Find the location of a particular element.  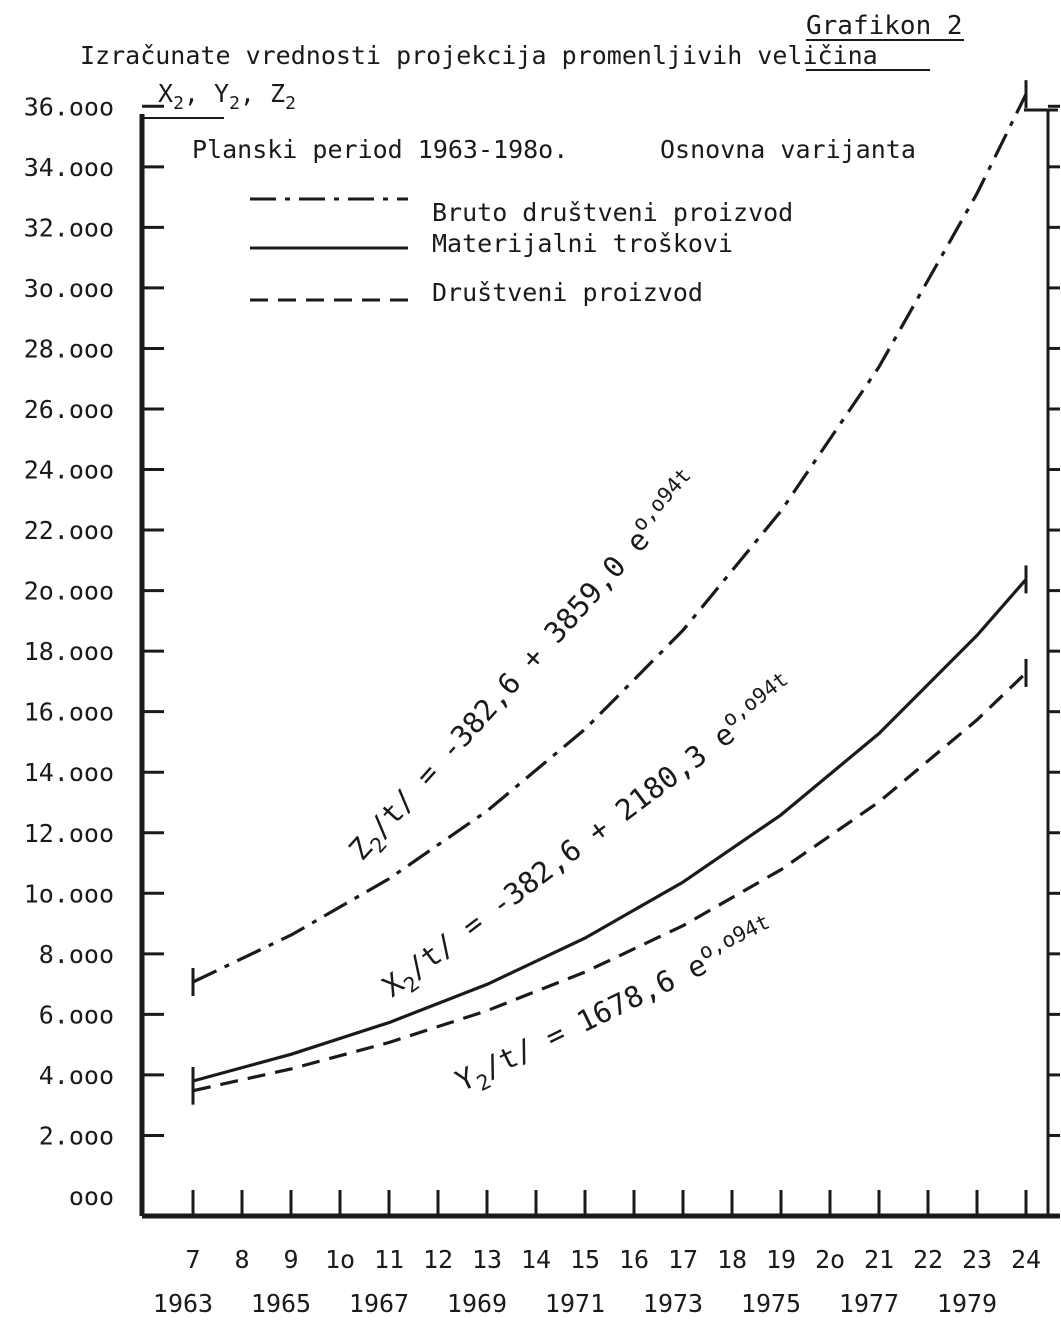

x-tick-label-t: 12 is located at coordinates (438, 1259).